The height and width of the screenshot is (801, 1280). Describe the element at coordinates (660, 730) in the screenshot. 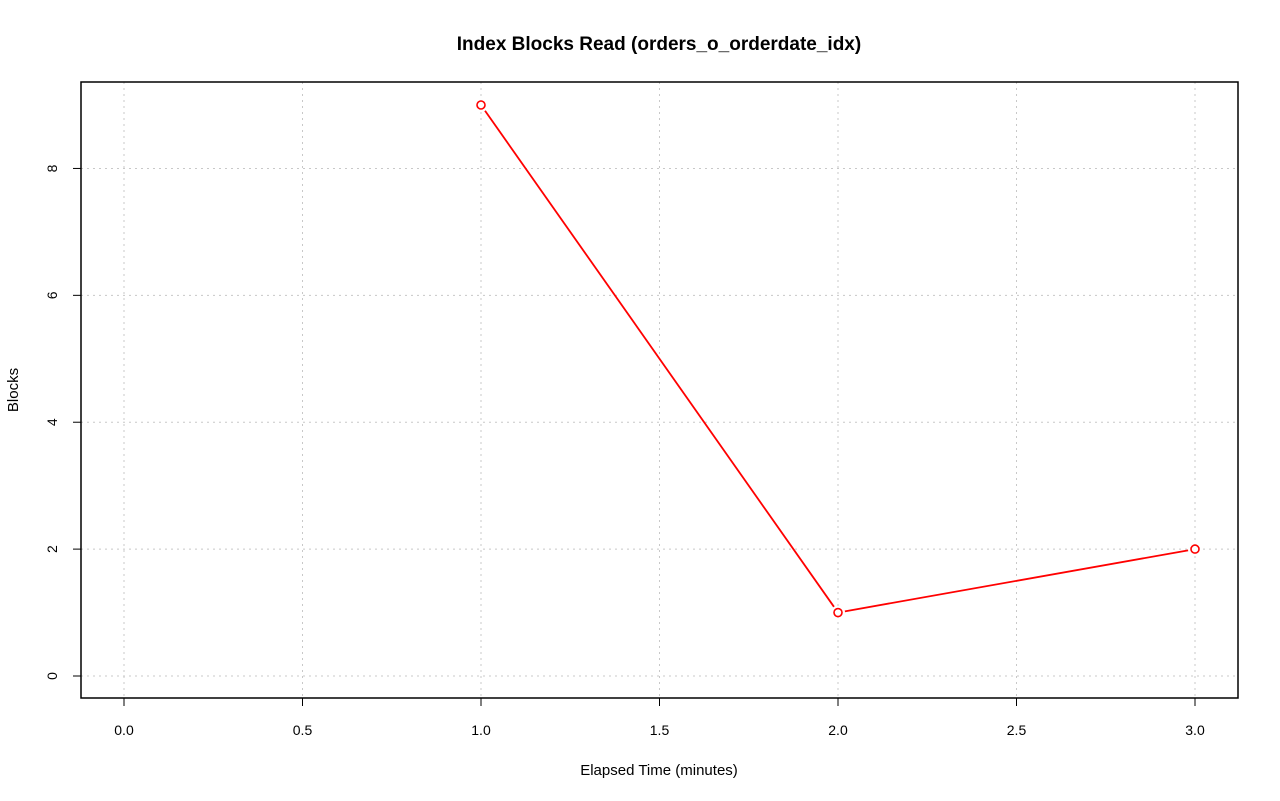

I see `x-tick-label: 1.5` at that location.